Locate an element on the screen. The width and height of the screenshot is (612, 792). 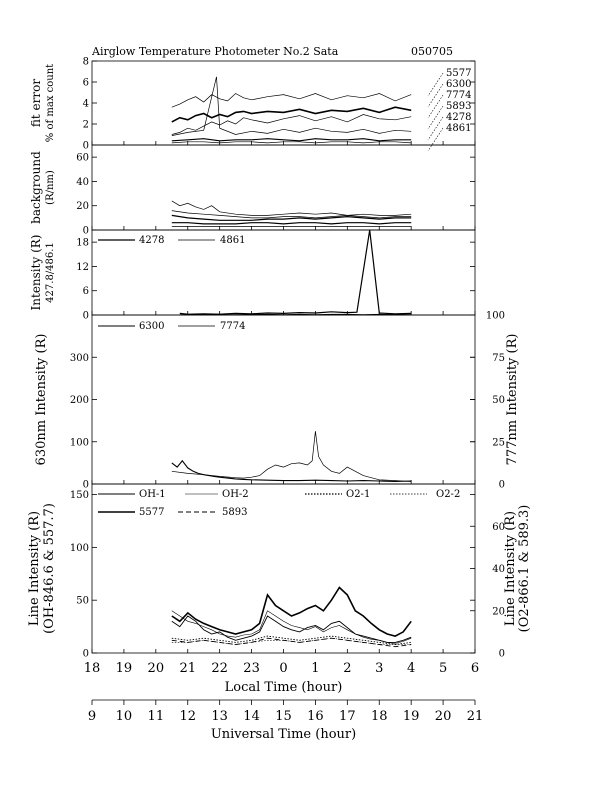
y-axis-label: Line Intensity (R) is located at coordinates (34, 568).